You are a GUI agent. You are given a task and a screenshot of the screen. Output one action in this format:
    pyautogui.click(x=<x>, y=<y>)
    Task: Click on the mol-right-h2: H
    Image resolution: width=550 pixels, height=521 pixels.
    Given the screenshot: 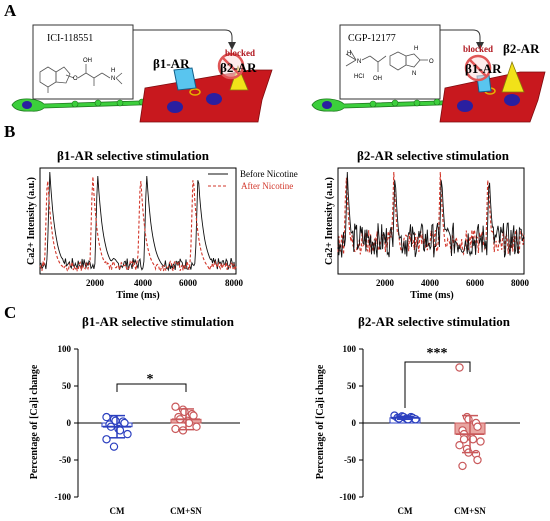 What is the action you would take?
    pyautogui.click(x=416, y=49)
    